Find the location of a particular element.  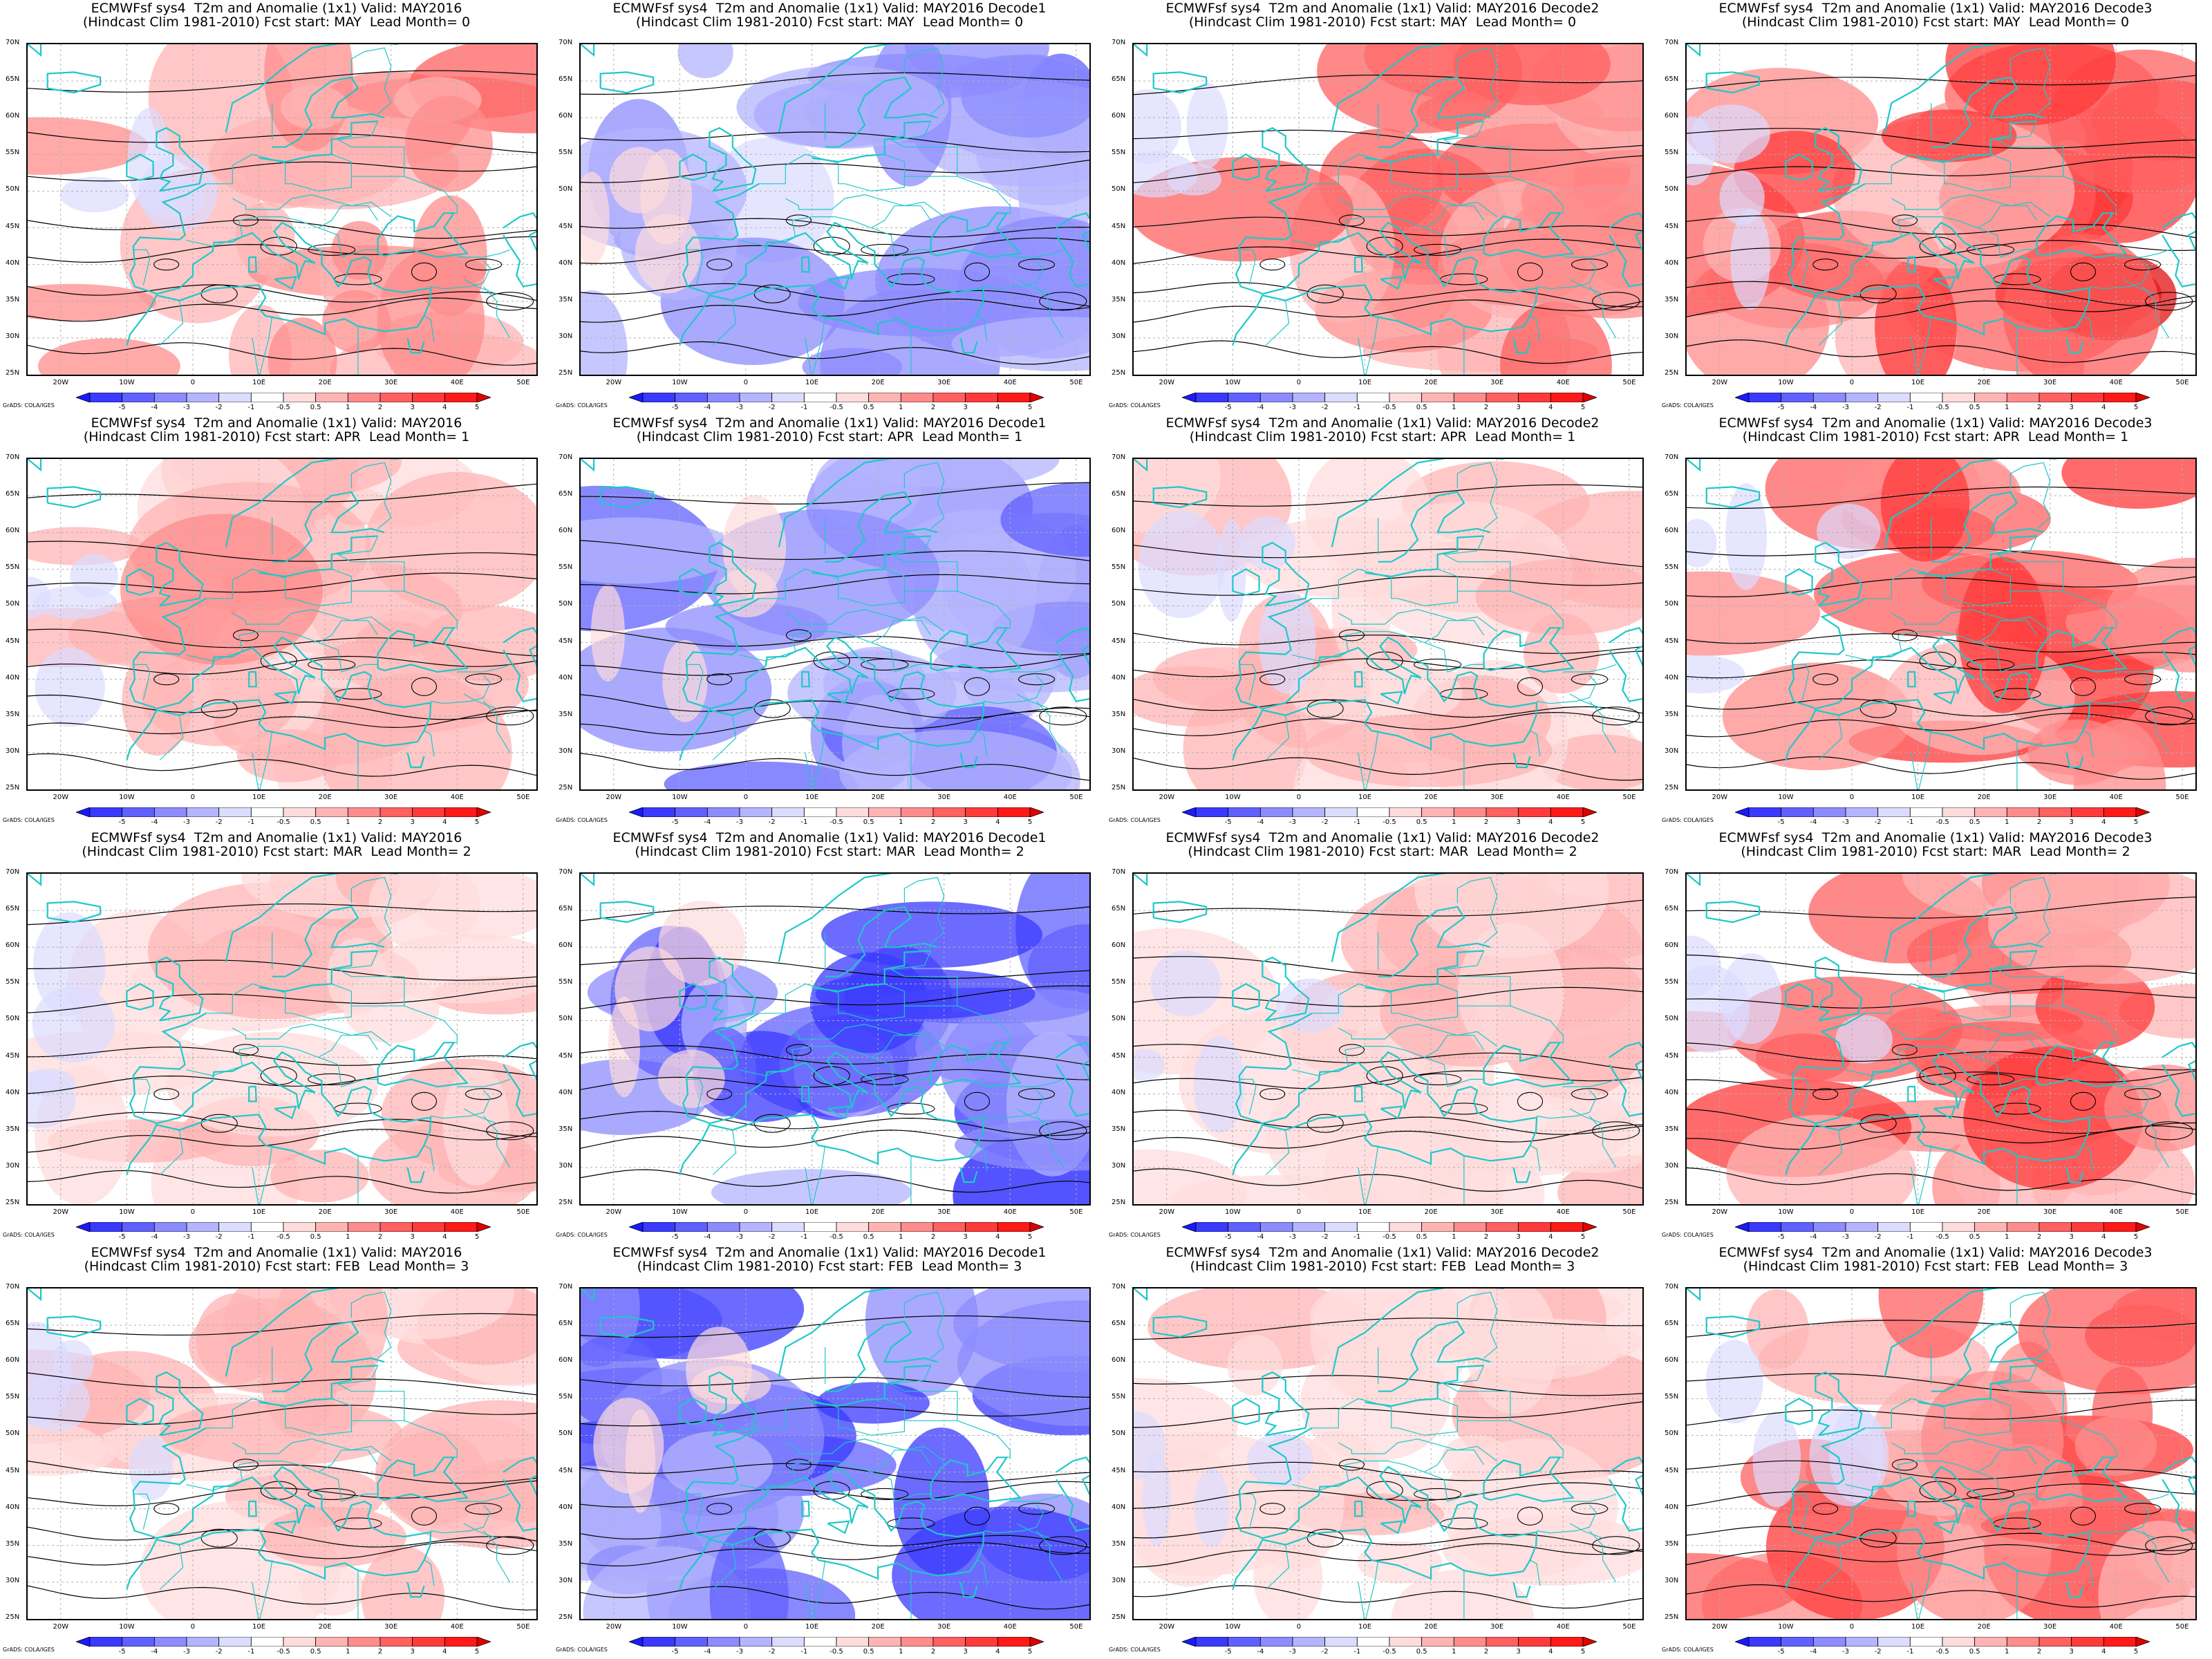

colorbar-tick-label: -1 is located at coordinates (1357, 822).